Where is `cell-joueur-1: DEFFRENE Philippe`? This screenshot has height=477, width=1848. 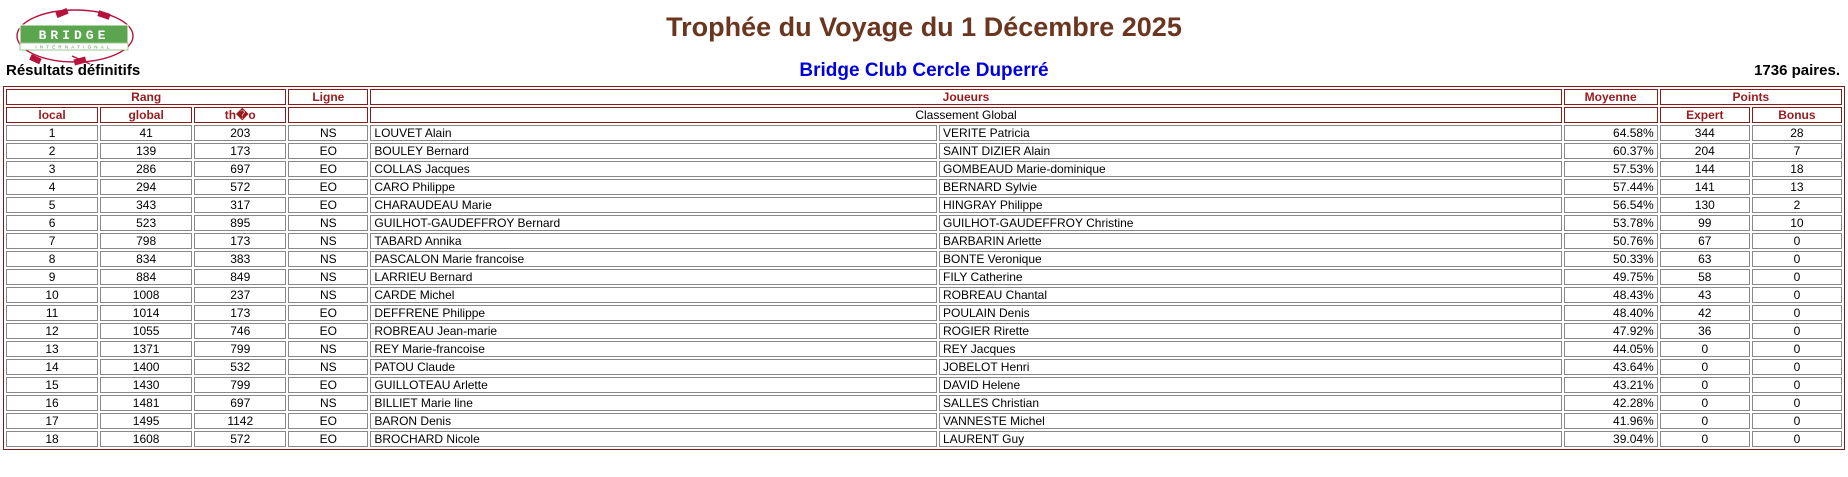 cell-joueur-1: DEFFRENE Philippe is located at coordinates (653, 313).